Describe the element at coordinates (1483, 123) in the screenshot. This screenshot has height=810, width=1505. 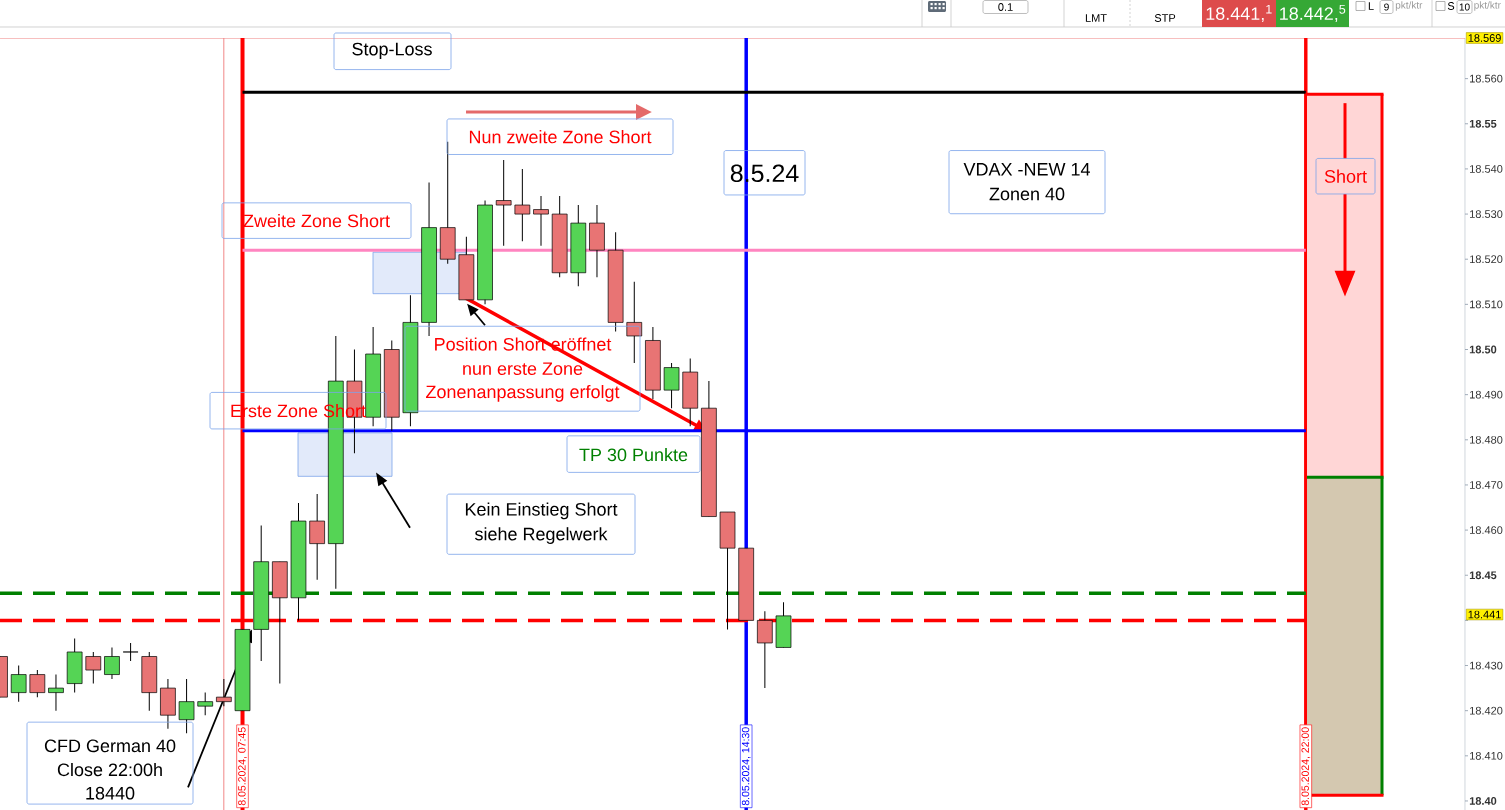
I see `y-tick-label: 18.55` at that location.